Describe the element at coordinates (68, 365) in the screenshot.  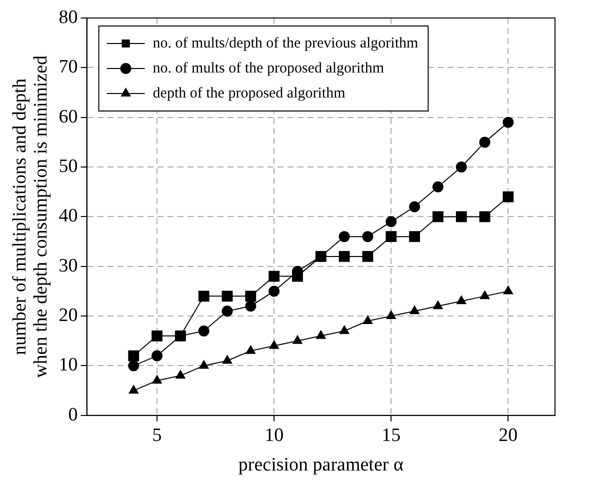
I see `y-tick-label: 10` at that location.